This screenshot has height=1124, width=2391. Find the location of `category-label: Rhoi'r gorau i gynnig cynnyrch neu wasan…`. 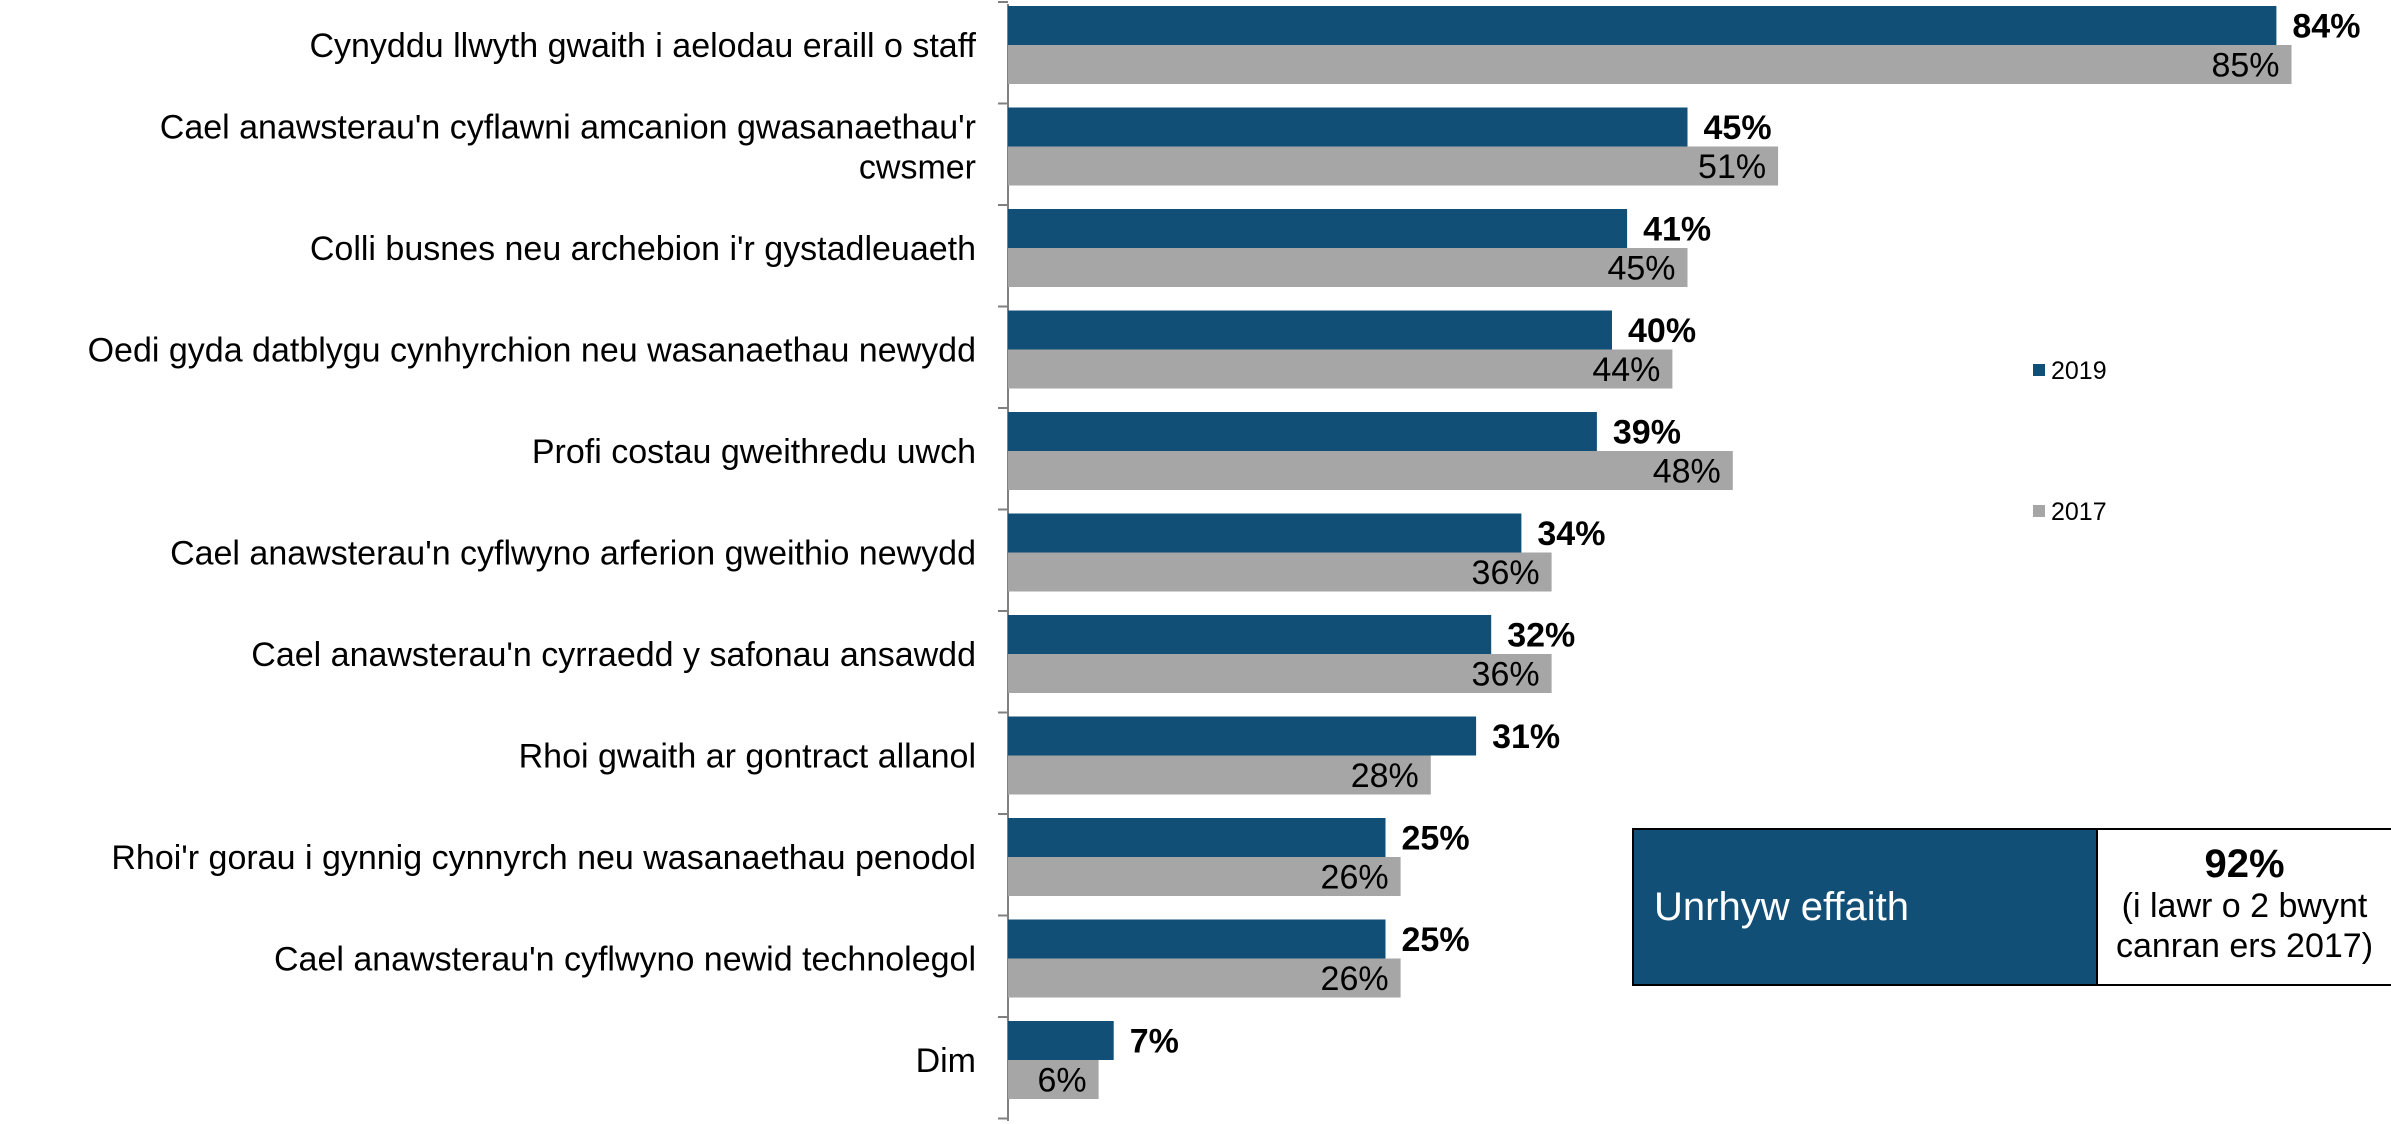

category-label: Rhoi'r gorau i gynnig cynnyrch neu wasan… is located at coordinates (543, 858).